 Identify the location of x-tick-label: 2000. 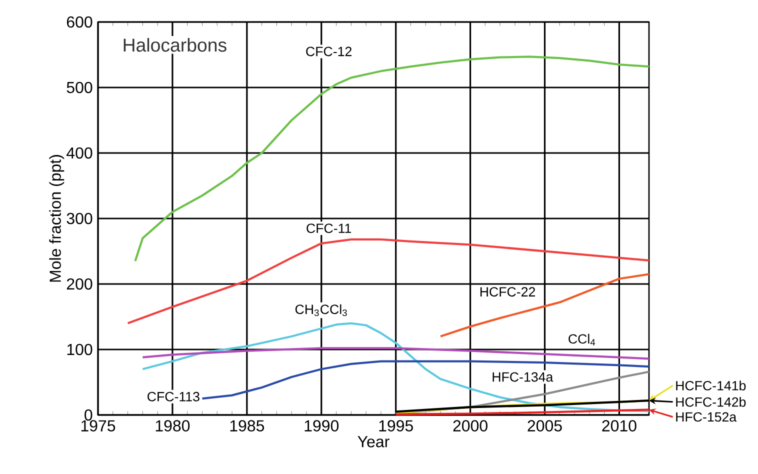
(470, 426).